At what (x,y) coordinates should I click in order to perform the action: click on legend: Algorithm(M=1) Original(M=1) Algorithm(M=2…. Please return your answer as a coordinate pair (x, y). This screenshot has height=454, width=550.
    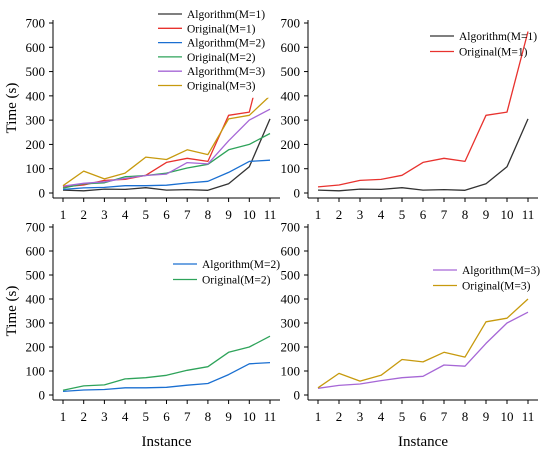
    Looking at the image, I should click on (214, 52).